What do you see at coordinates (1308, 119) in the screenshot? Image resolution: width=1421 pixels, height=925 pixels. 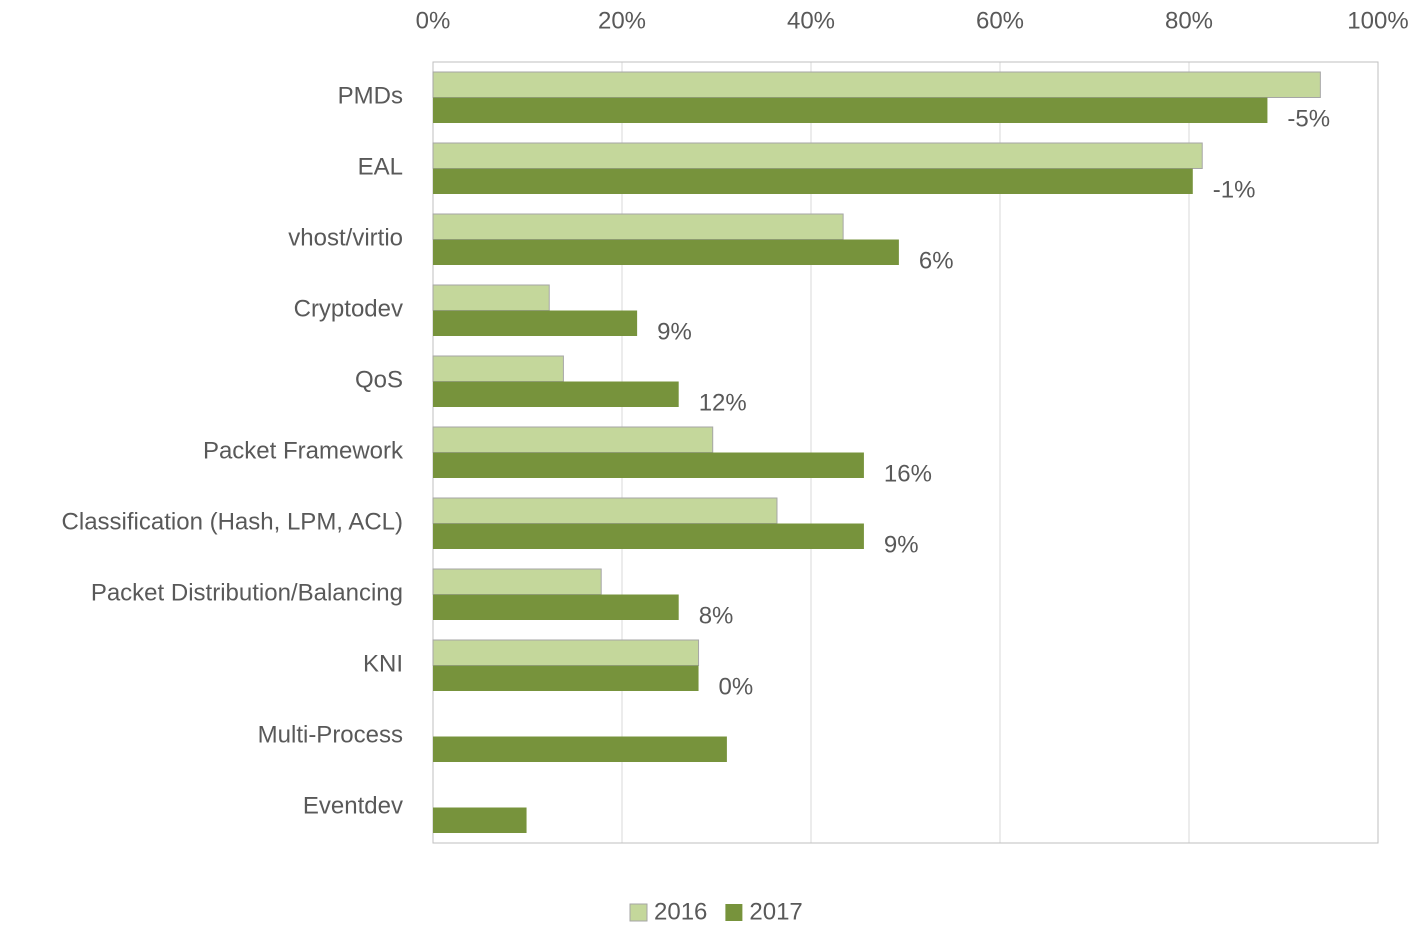 I see `change-label: -5%` at bounding box center [1308, 119].